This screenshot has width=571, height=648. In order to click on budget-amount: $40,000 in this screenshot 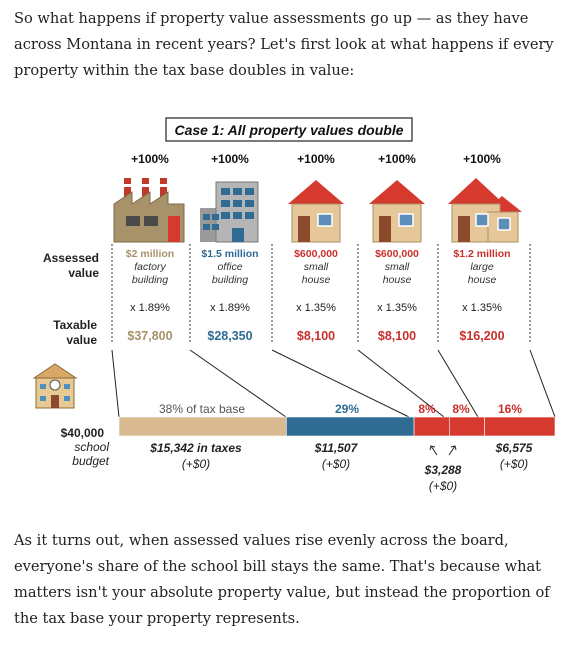, I will do `click(83, 433)`.